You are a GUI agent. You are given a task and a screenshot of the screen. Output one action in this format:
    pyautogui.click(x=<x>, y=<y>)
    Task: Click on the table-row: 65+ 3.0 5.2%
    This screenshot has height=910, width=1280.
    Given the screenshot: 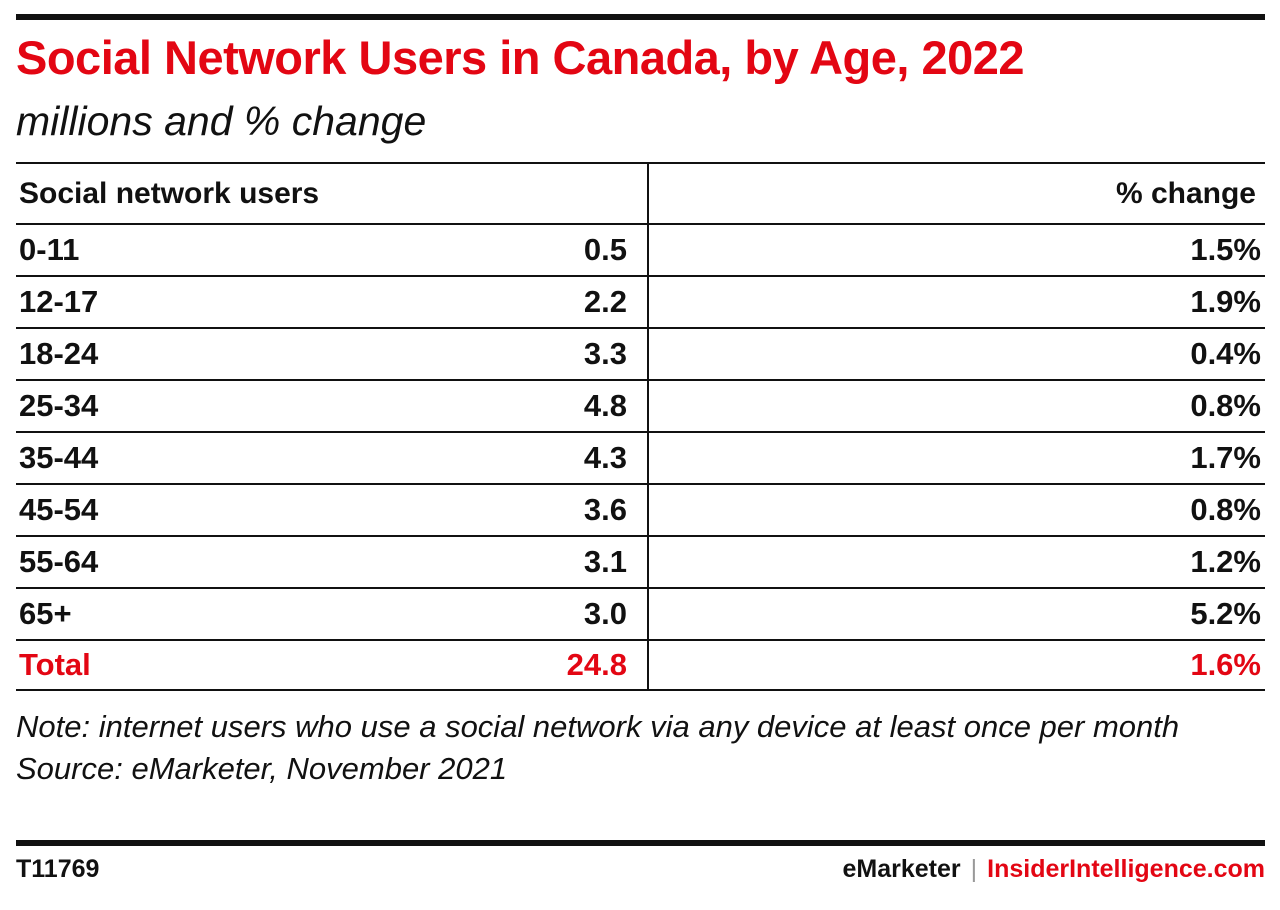 What is the action you would take?
    pyautogui.click(x=640, y=613)
    